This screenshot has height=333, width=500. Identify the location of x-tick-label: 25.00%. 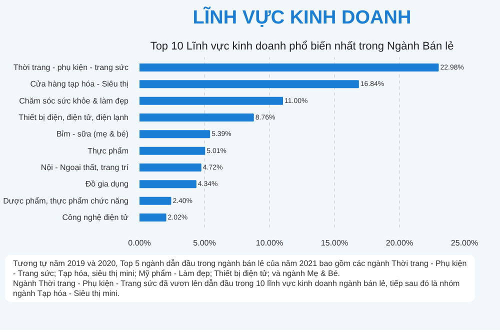
(464, 243).